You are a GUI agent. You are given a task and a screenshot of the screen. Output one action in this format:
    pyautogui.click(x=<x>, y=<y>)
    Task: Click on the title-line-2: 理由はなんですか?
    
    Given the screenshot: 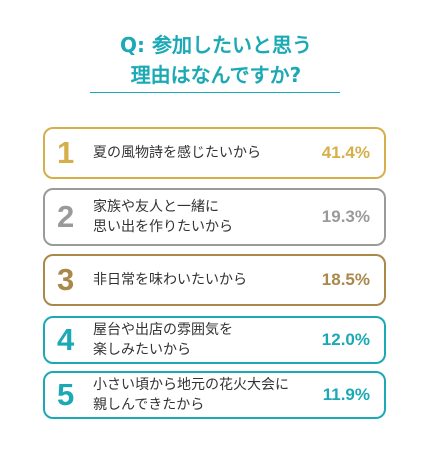 What is the action you would take?
    pyautogui.click(x=216, y=75)
    